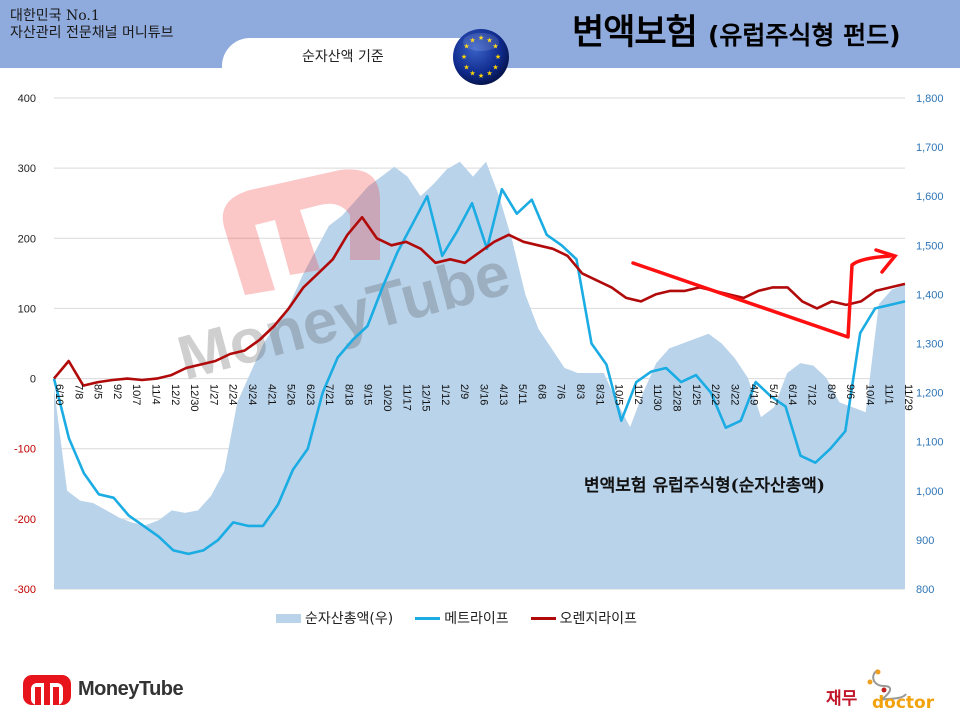 Image resolution: width=960 pixels, height=720 pixels. Describe the element at coordinates (869, 394) in the screenshot. I see `x-tick: 10/4` at that location.